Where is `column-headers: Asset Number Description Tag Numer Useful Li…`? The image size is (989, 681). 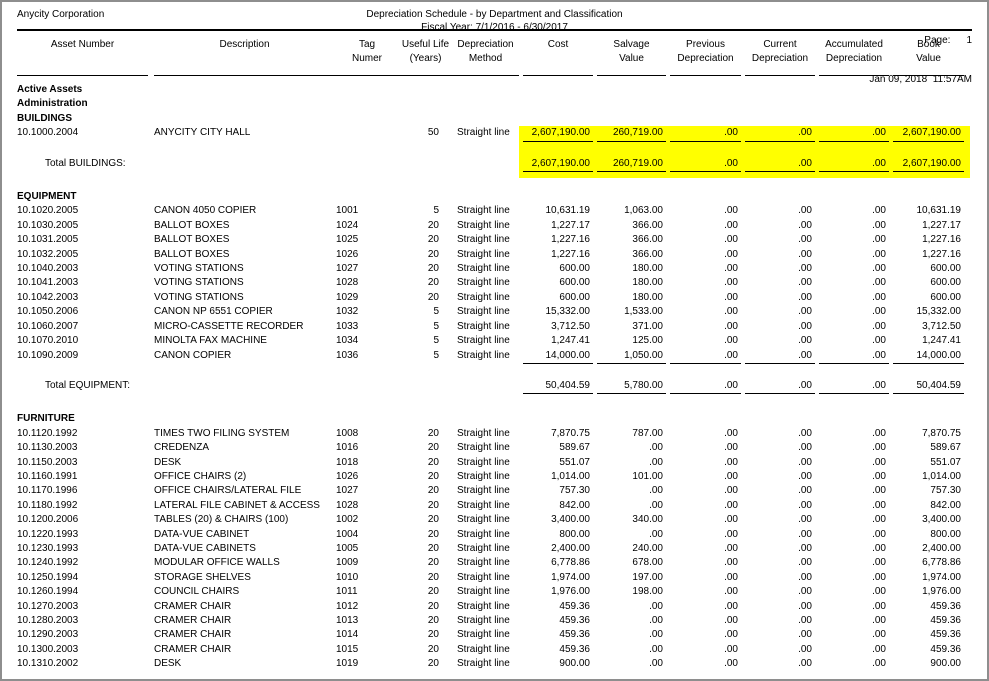 column-headers: Asset Number Description Tag Numer Useful Li… is located at coordinates (494, 53).